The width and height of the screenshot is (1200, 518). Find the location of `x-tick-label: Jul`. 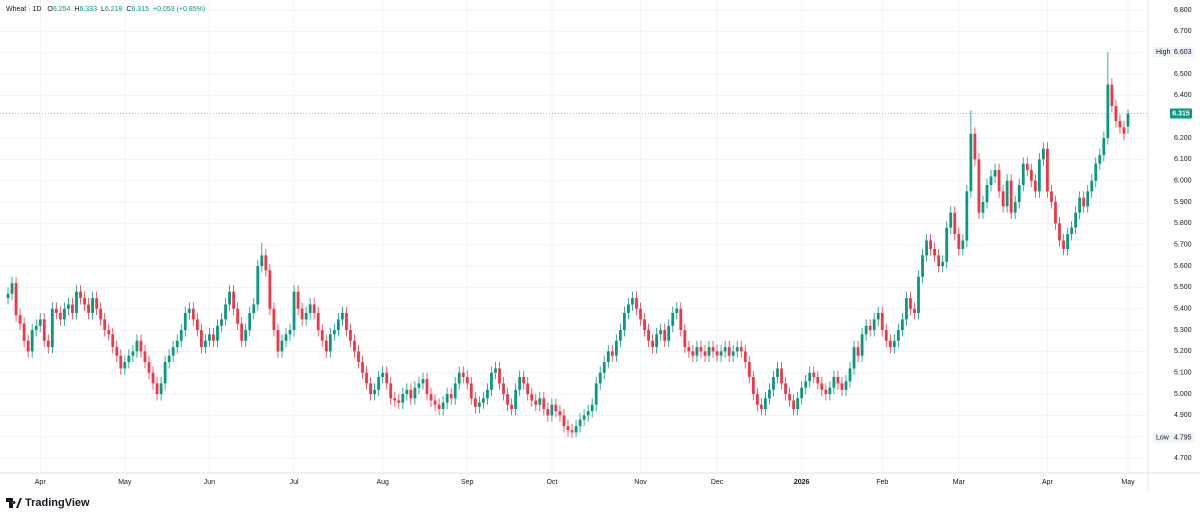

x-tick-label: Jul is located at coordinates (294, 482).